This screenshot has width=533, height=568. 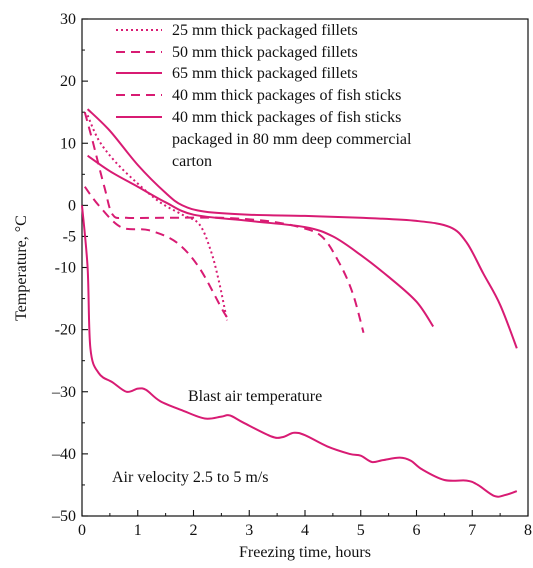 I want to click on y-tick-label: 30, so click(x=68, y=19).